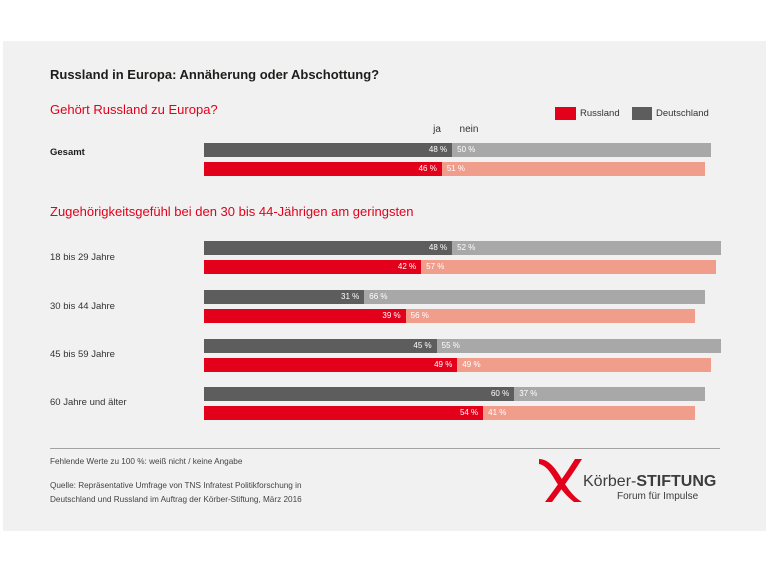  Describe the element at coordinates (438, 247) in the screenshot. I see `value-label-deutschland-ja-18-bis-29-jahre: 48 %` at that location.